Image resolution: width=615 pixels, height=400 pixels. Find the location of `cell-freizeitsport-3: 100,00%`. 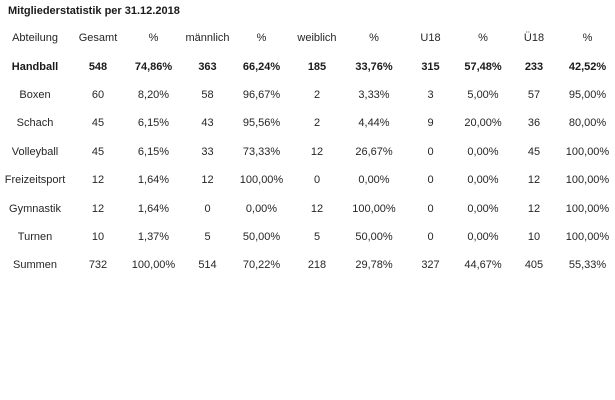

cell-freizeitsport-3: 100,00% is located at coordinates (261, 180).